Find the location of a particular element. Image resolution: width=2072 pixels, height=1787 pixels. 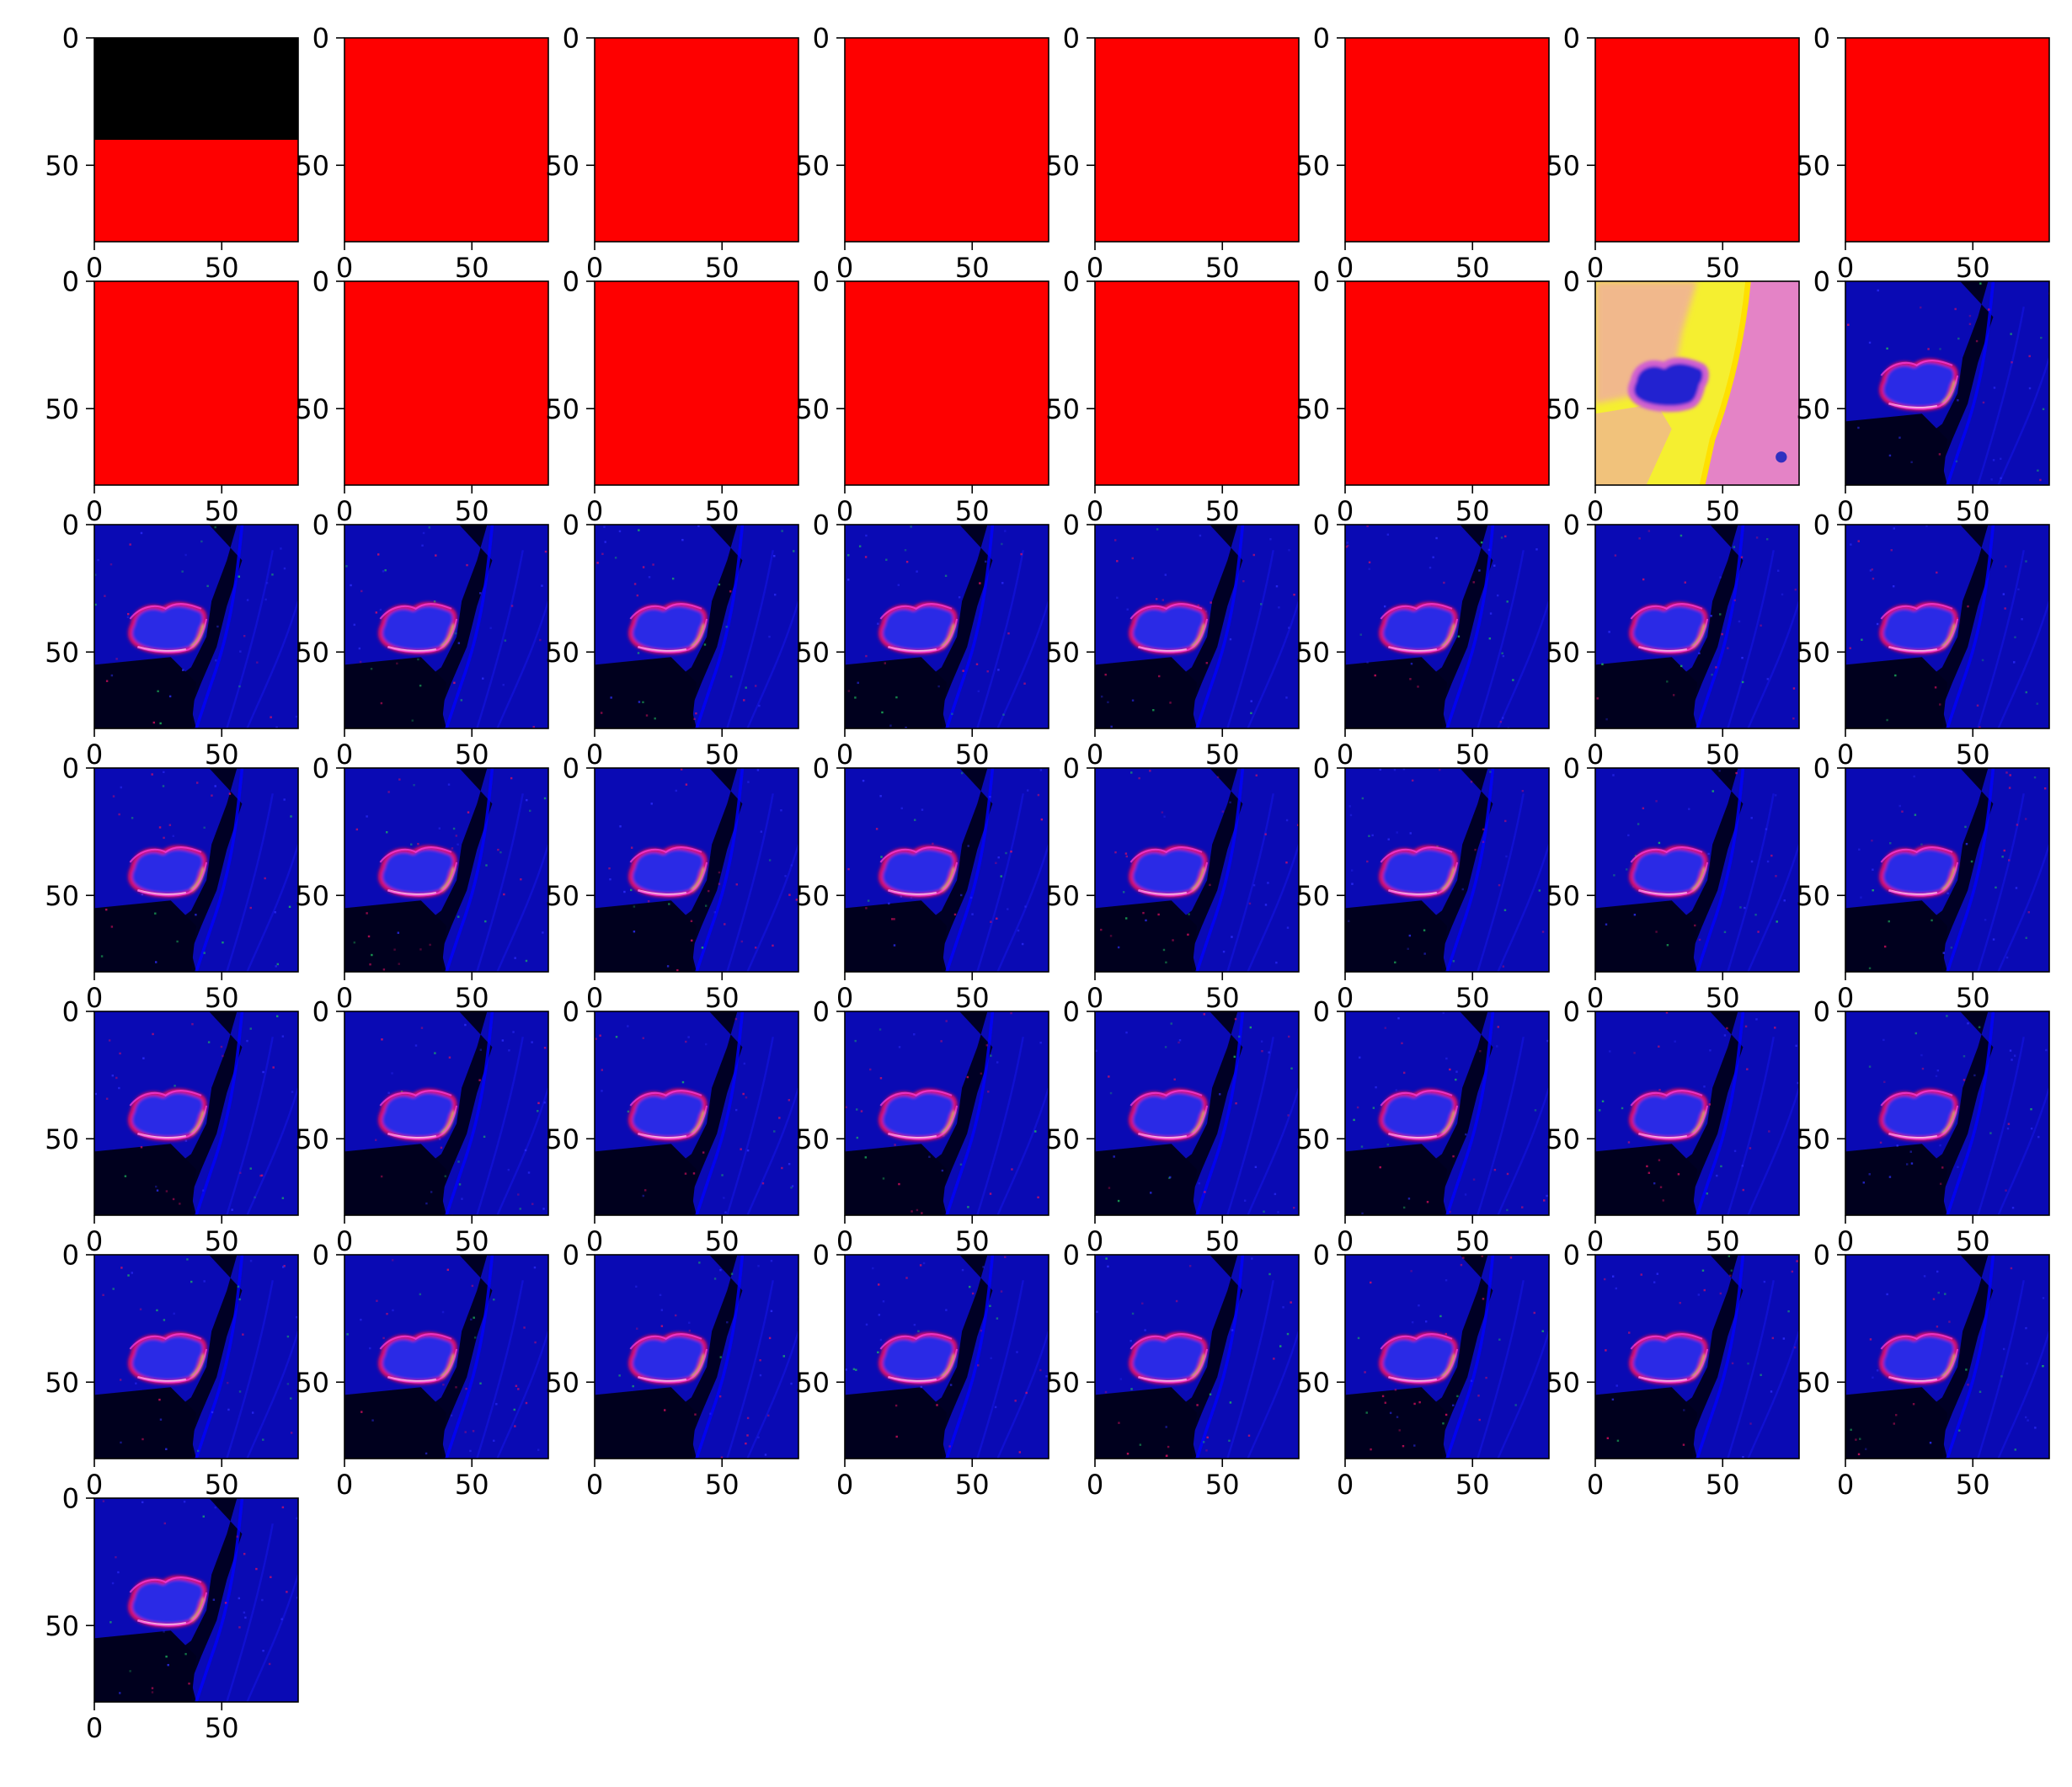

subplot-panel-13: 0 50 0 50 is located at coordinates (1172, 396).